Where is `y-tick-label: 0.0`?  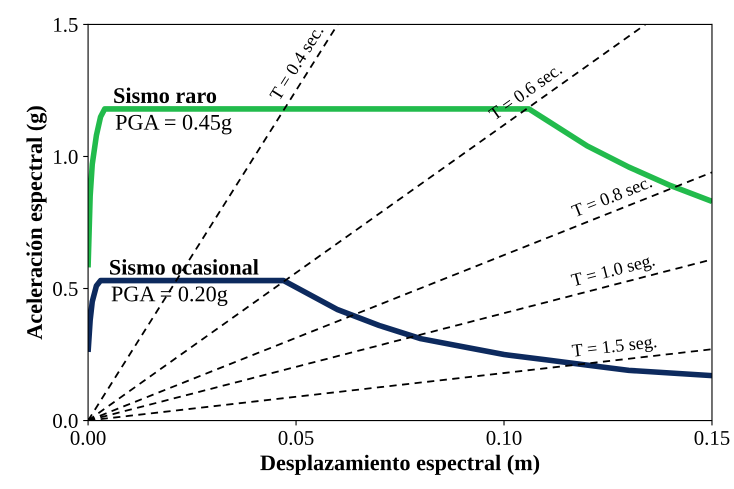 y-tick-label: 0.0 is located at coordinates (65, 421).